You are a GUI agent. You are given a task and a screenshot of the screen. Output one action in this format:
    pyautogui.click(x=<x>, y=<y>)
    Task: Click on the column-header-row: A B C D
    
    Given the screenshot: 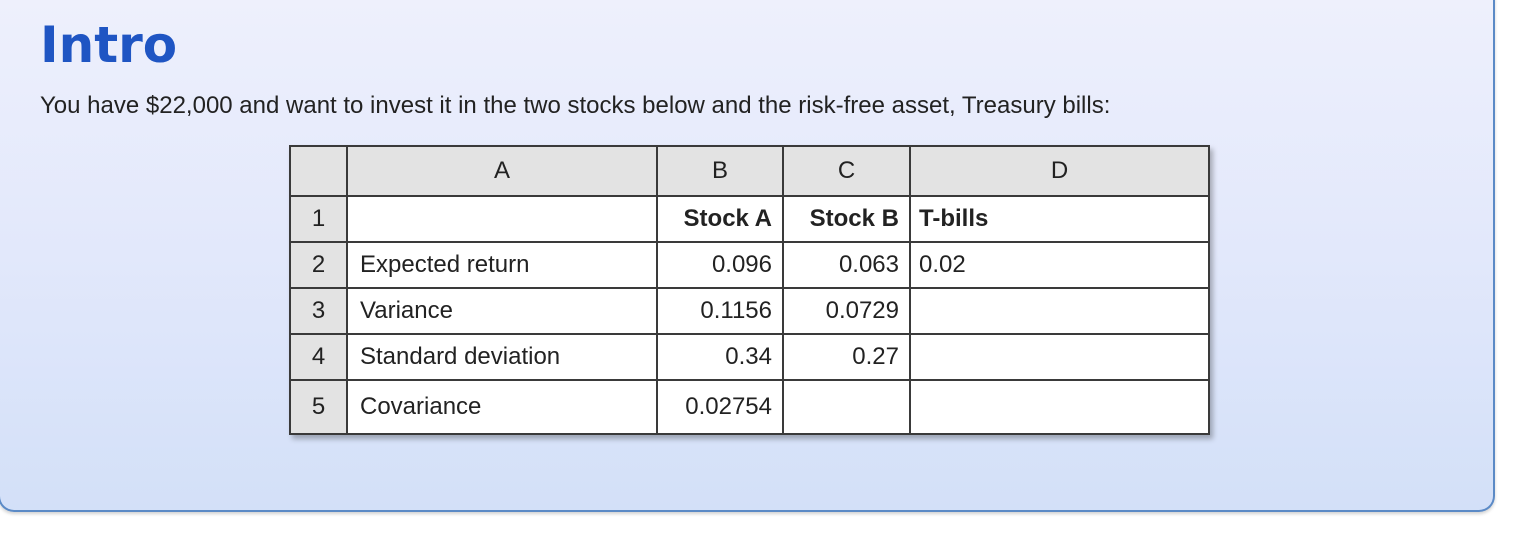 What is the action you would take?
    pyautogui.click(x=749, y=171)
    